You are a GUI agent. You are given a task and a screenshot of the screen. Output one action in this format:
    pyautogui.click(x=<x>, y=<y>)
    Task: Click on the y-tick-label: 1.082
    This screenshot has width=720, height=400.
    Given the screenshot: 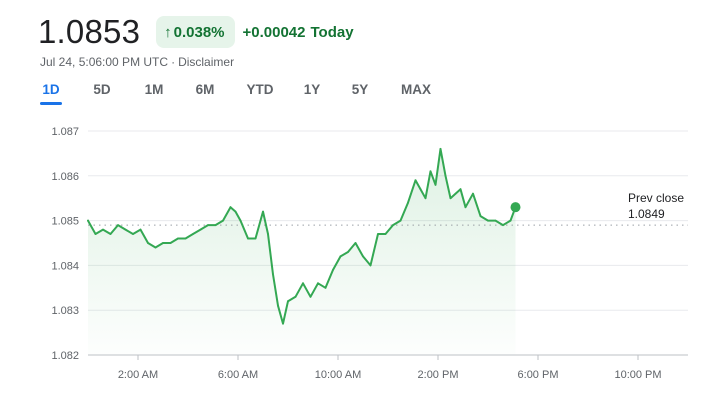 What is the action you would take?
    pyautogui.click(x=65, y=356)
    